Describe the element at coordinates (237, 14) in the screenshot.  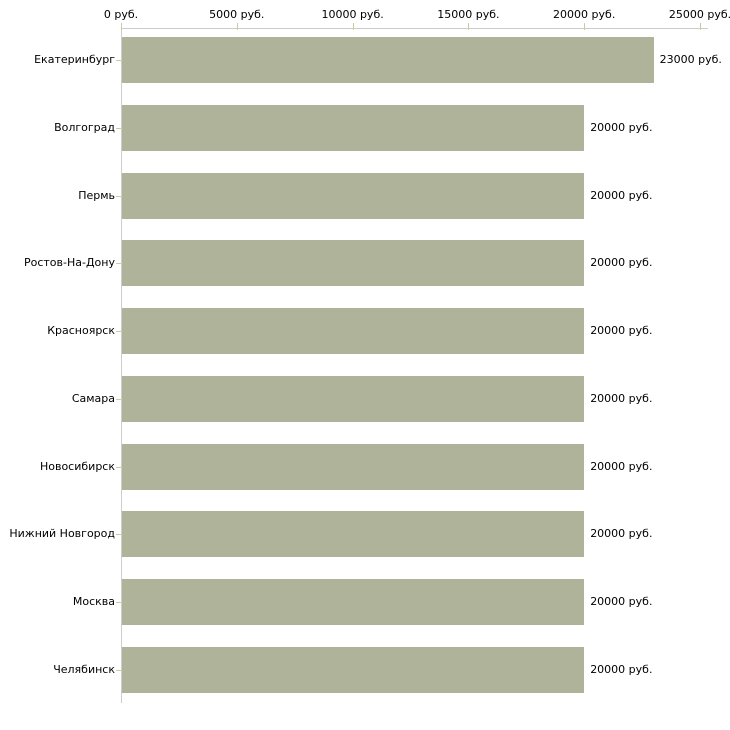
I see `x-tick-label: 5000 руб.` at that location.